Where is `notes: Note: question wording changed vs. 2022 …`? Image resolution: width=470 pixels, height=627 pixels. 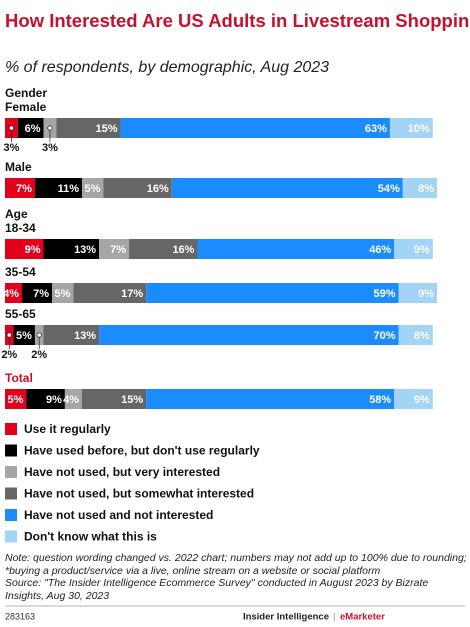
notes: Note: question wording changed vs. 2022 … is located at coordinates (236, 577).